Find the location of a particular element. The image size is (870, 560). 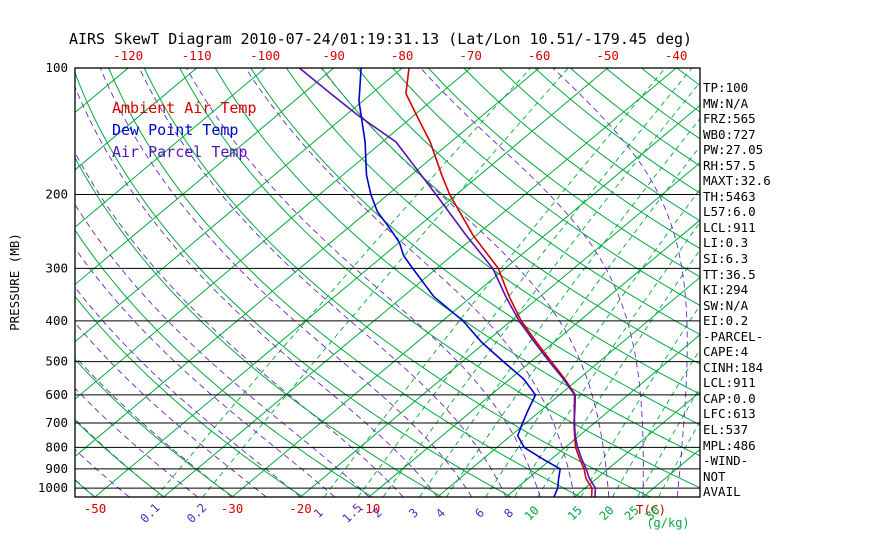

legend-air-parcel-temp: Air Parcel Temp is located at coordinates (180, 152).